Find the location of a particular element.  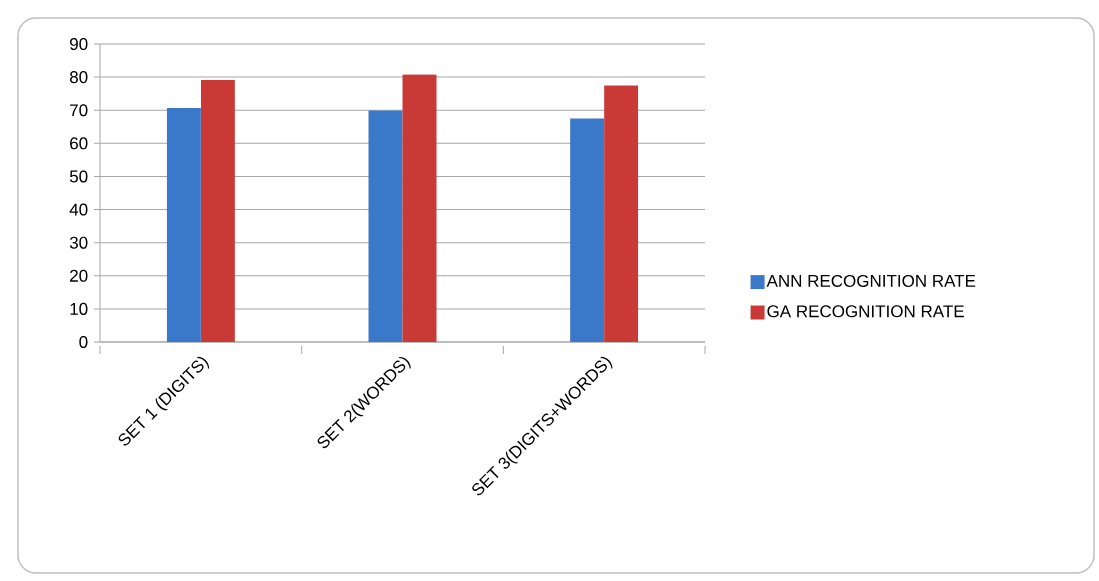

y-tick-label: 10 is located at coordinates (79, 308).